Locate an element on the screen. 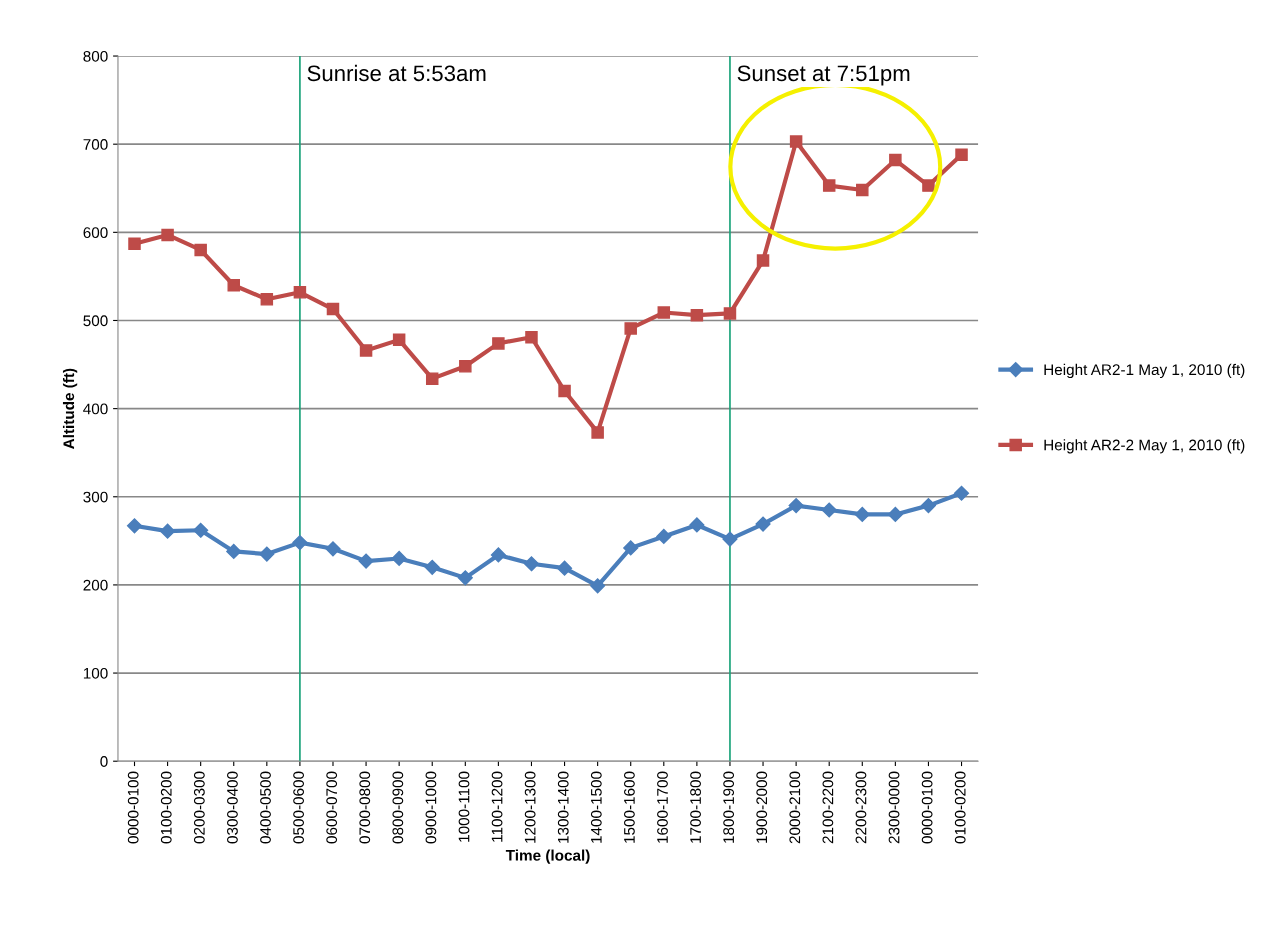  ref-line-label: Sunset at 7:51pm is located at coordinates (823, 75).